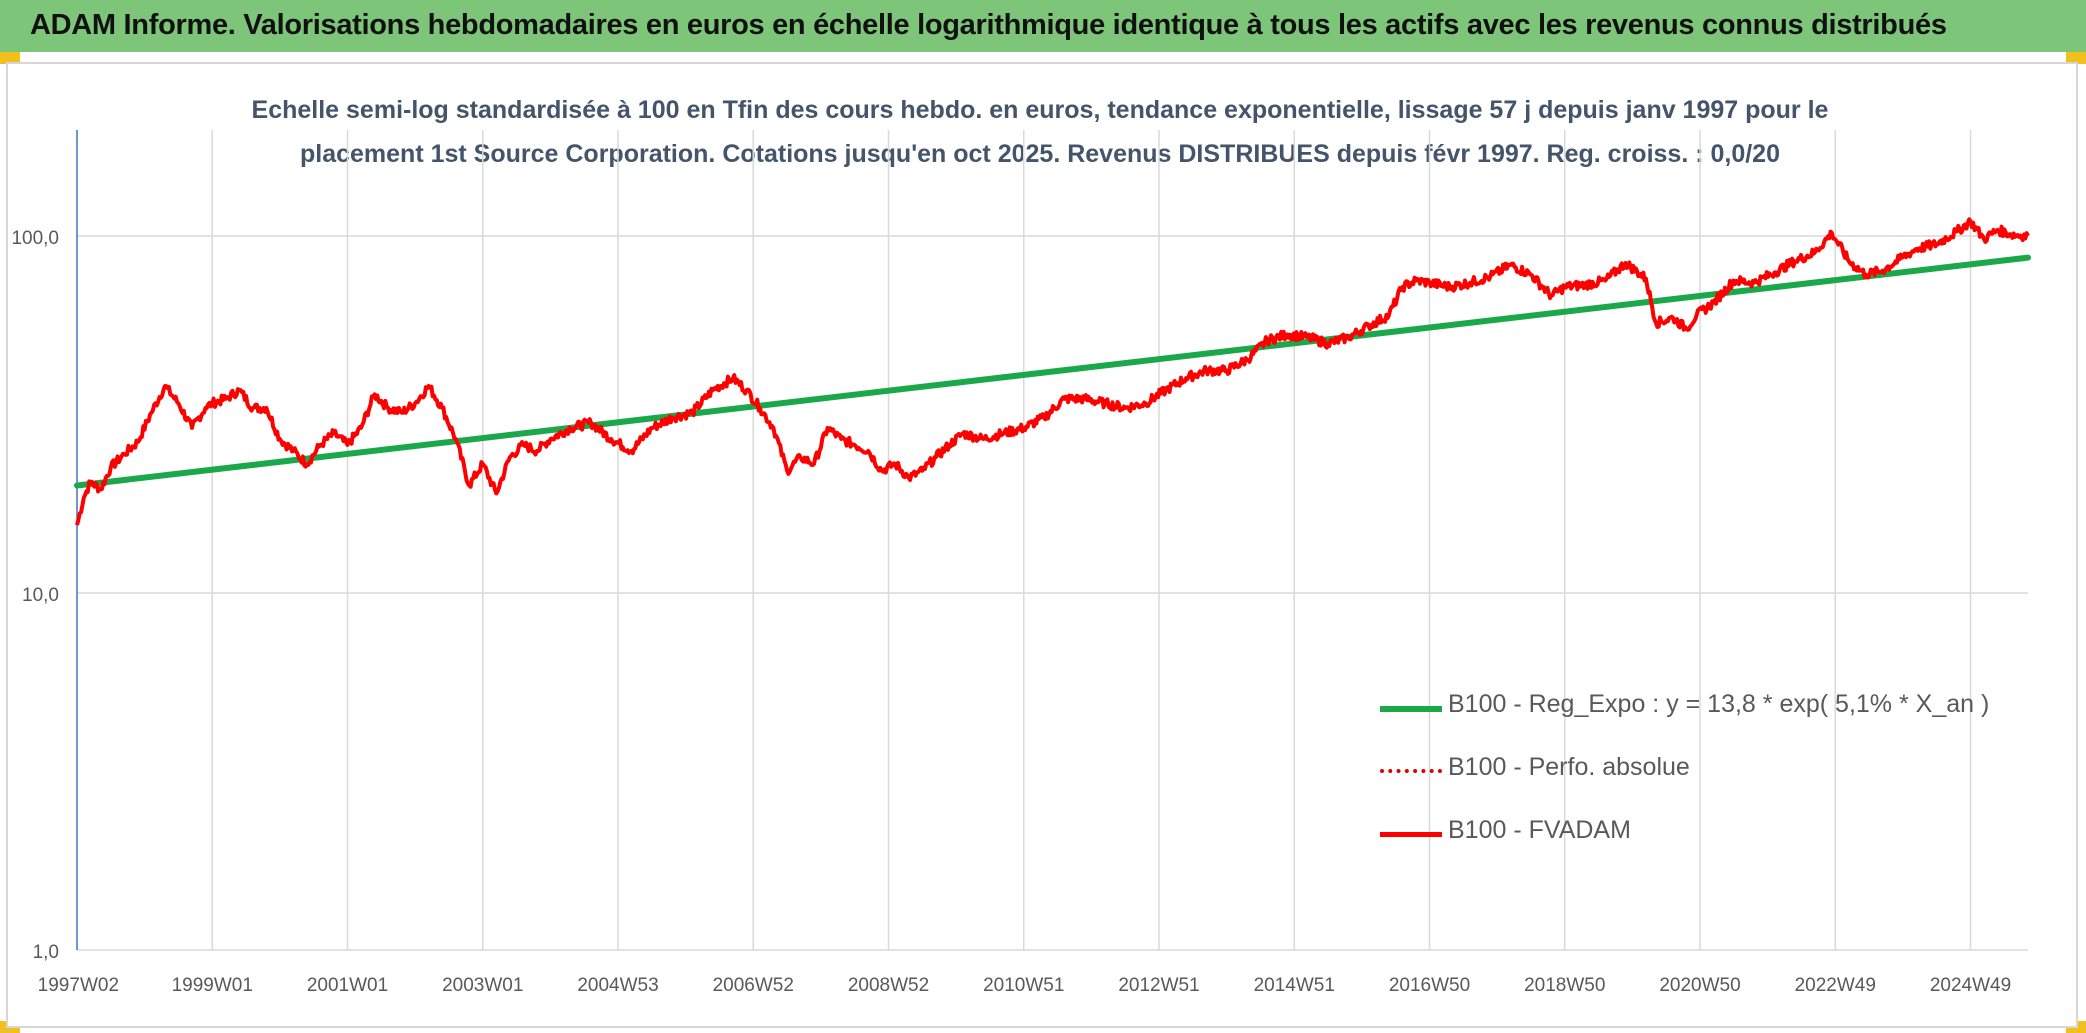 Image resolution: width=2086 pixels, height=1033 pixels. What do you see at coordinates (482, 985) in the screenshot?
I see `x-tick-label: 2003W01` at bounding box center [482, 985].